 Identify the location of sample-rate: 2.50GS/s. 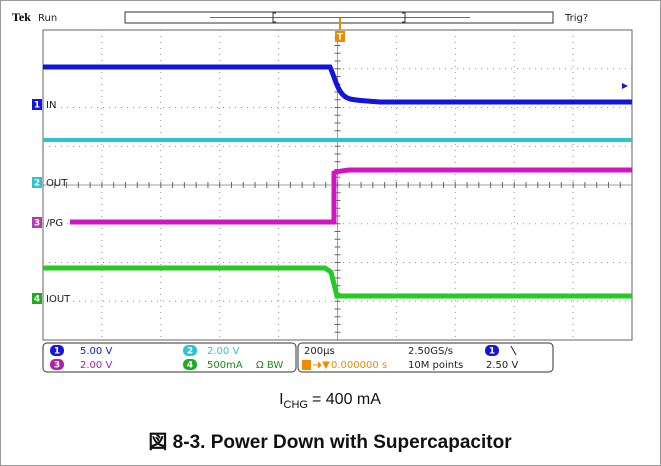
(430, 351).